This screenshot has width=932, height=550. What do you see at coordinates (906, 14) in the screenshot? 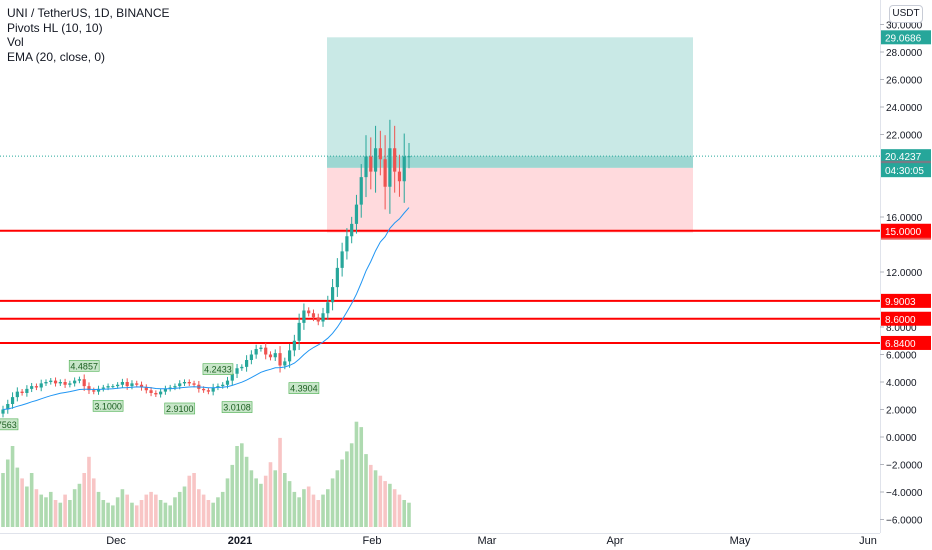
I see `currency-button: USDT` at bounding box center [906, 14].